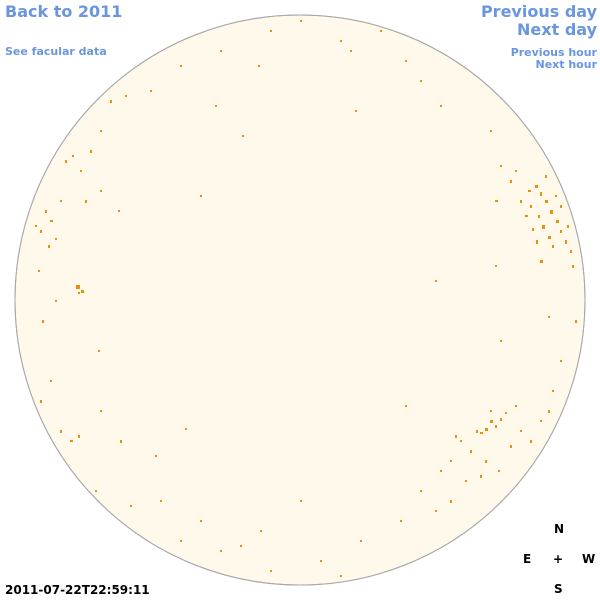 The width and height of the screenshot is (600, 600). What do you see at coordinates (56, 51) in the screenshot?
I see `facular-link: See facular data` at bounding box center [56, 51].